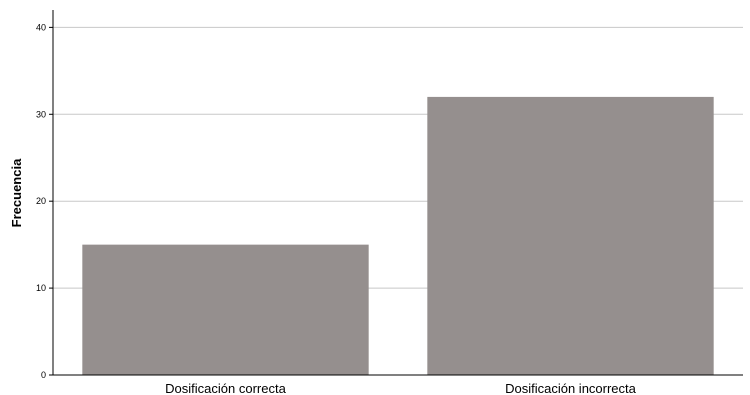 This screenshot has height=395, width=750. Describe the element at coordinates (225, 388) in the screenshot. I see `x-category-label: Dosificación correcta` at that location.